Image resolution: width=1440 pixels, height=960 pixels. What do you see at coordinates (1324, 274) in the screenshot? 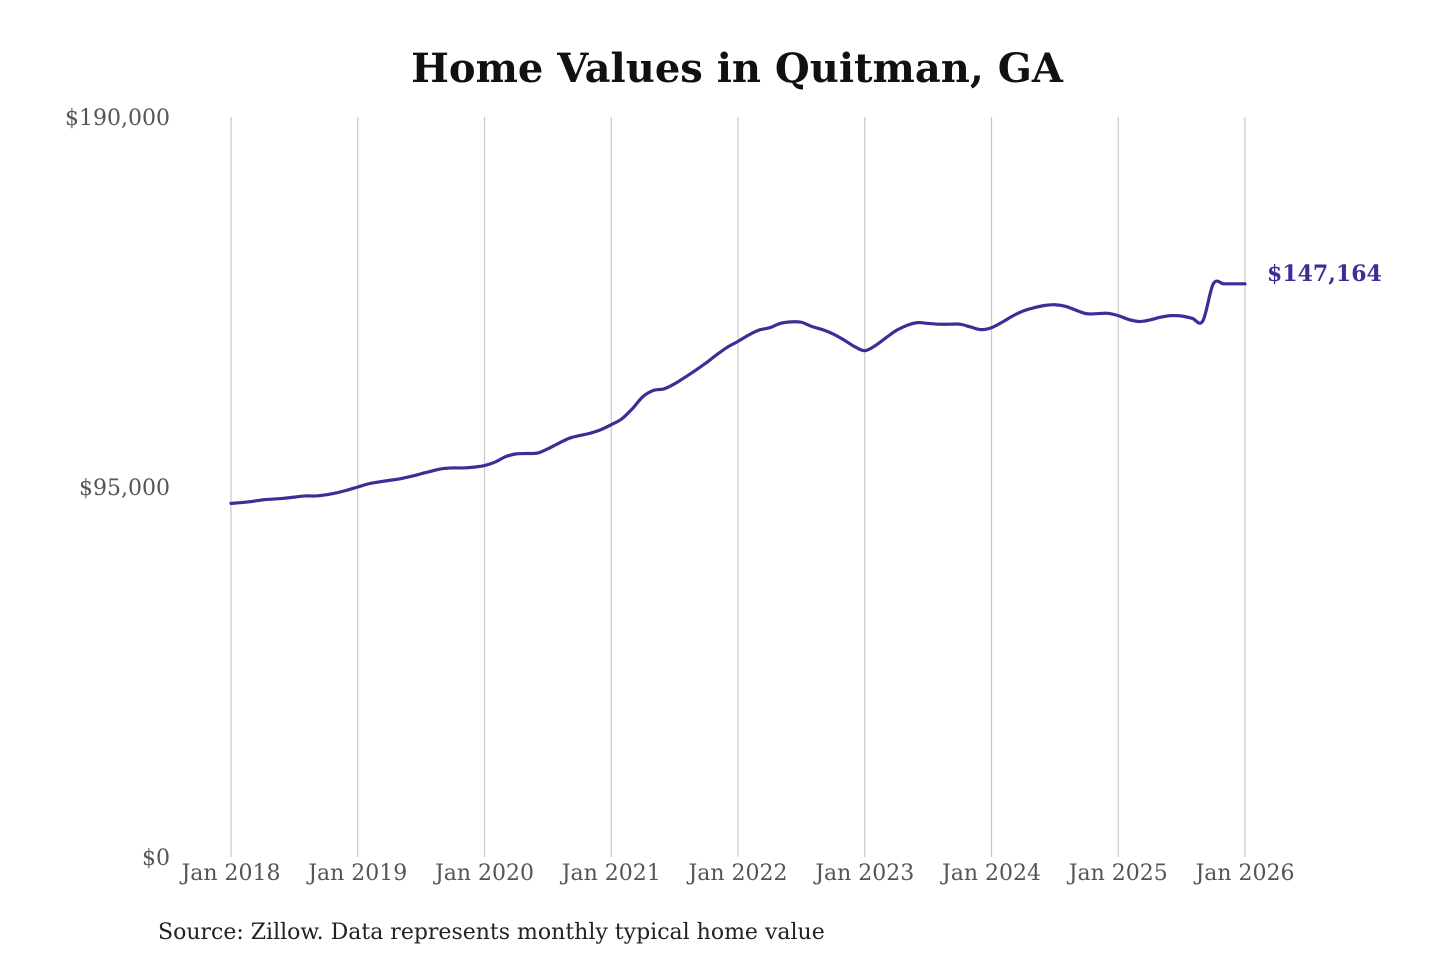
I see `end-value-label: $147,164` at bounding box center [1324, 274].